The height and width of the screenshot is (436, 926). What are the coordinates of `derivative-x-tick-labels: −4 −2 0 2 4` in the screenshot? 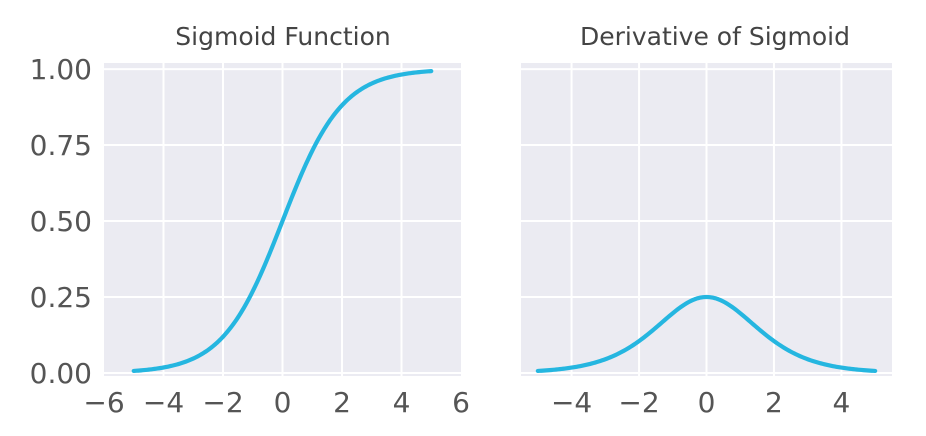 It's located at (700, 402).